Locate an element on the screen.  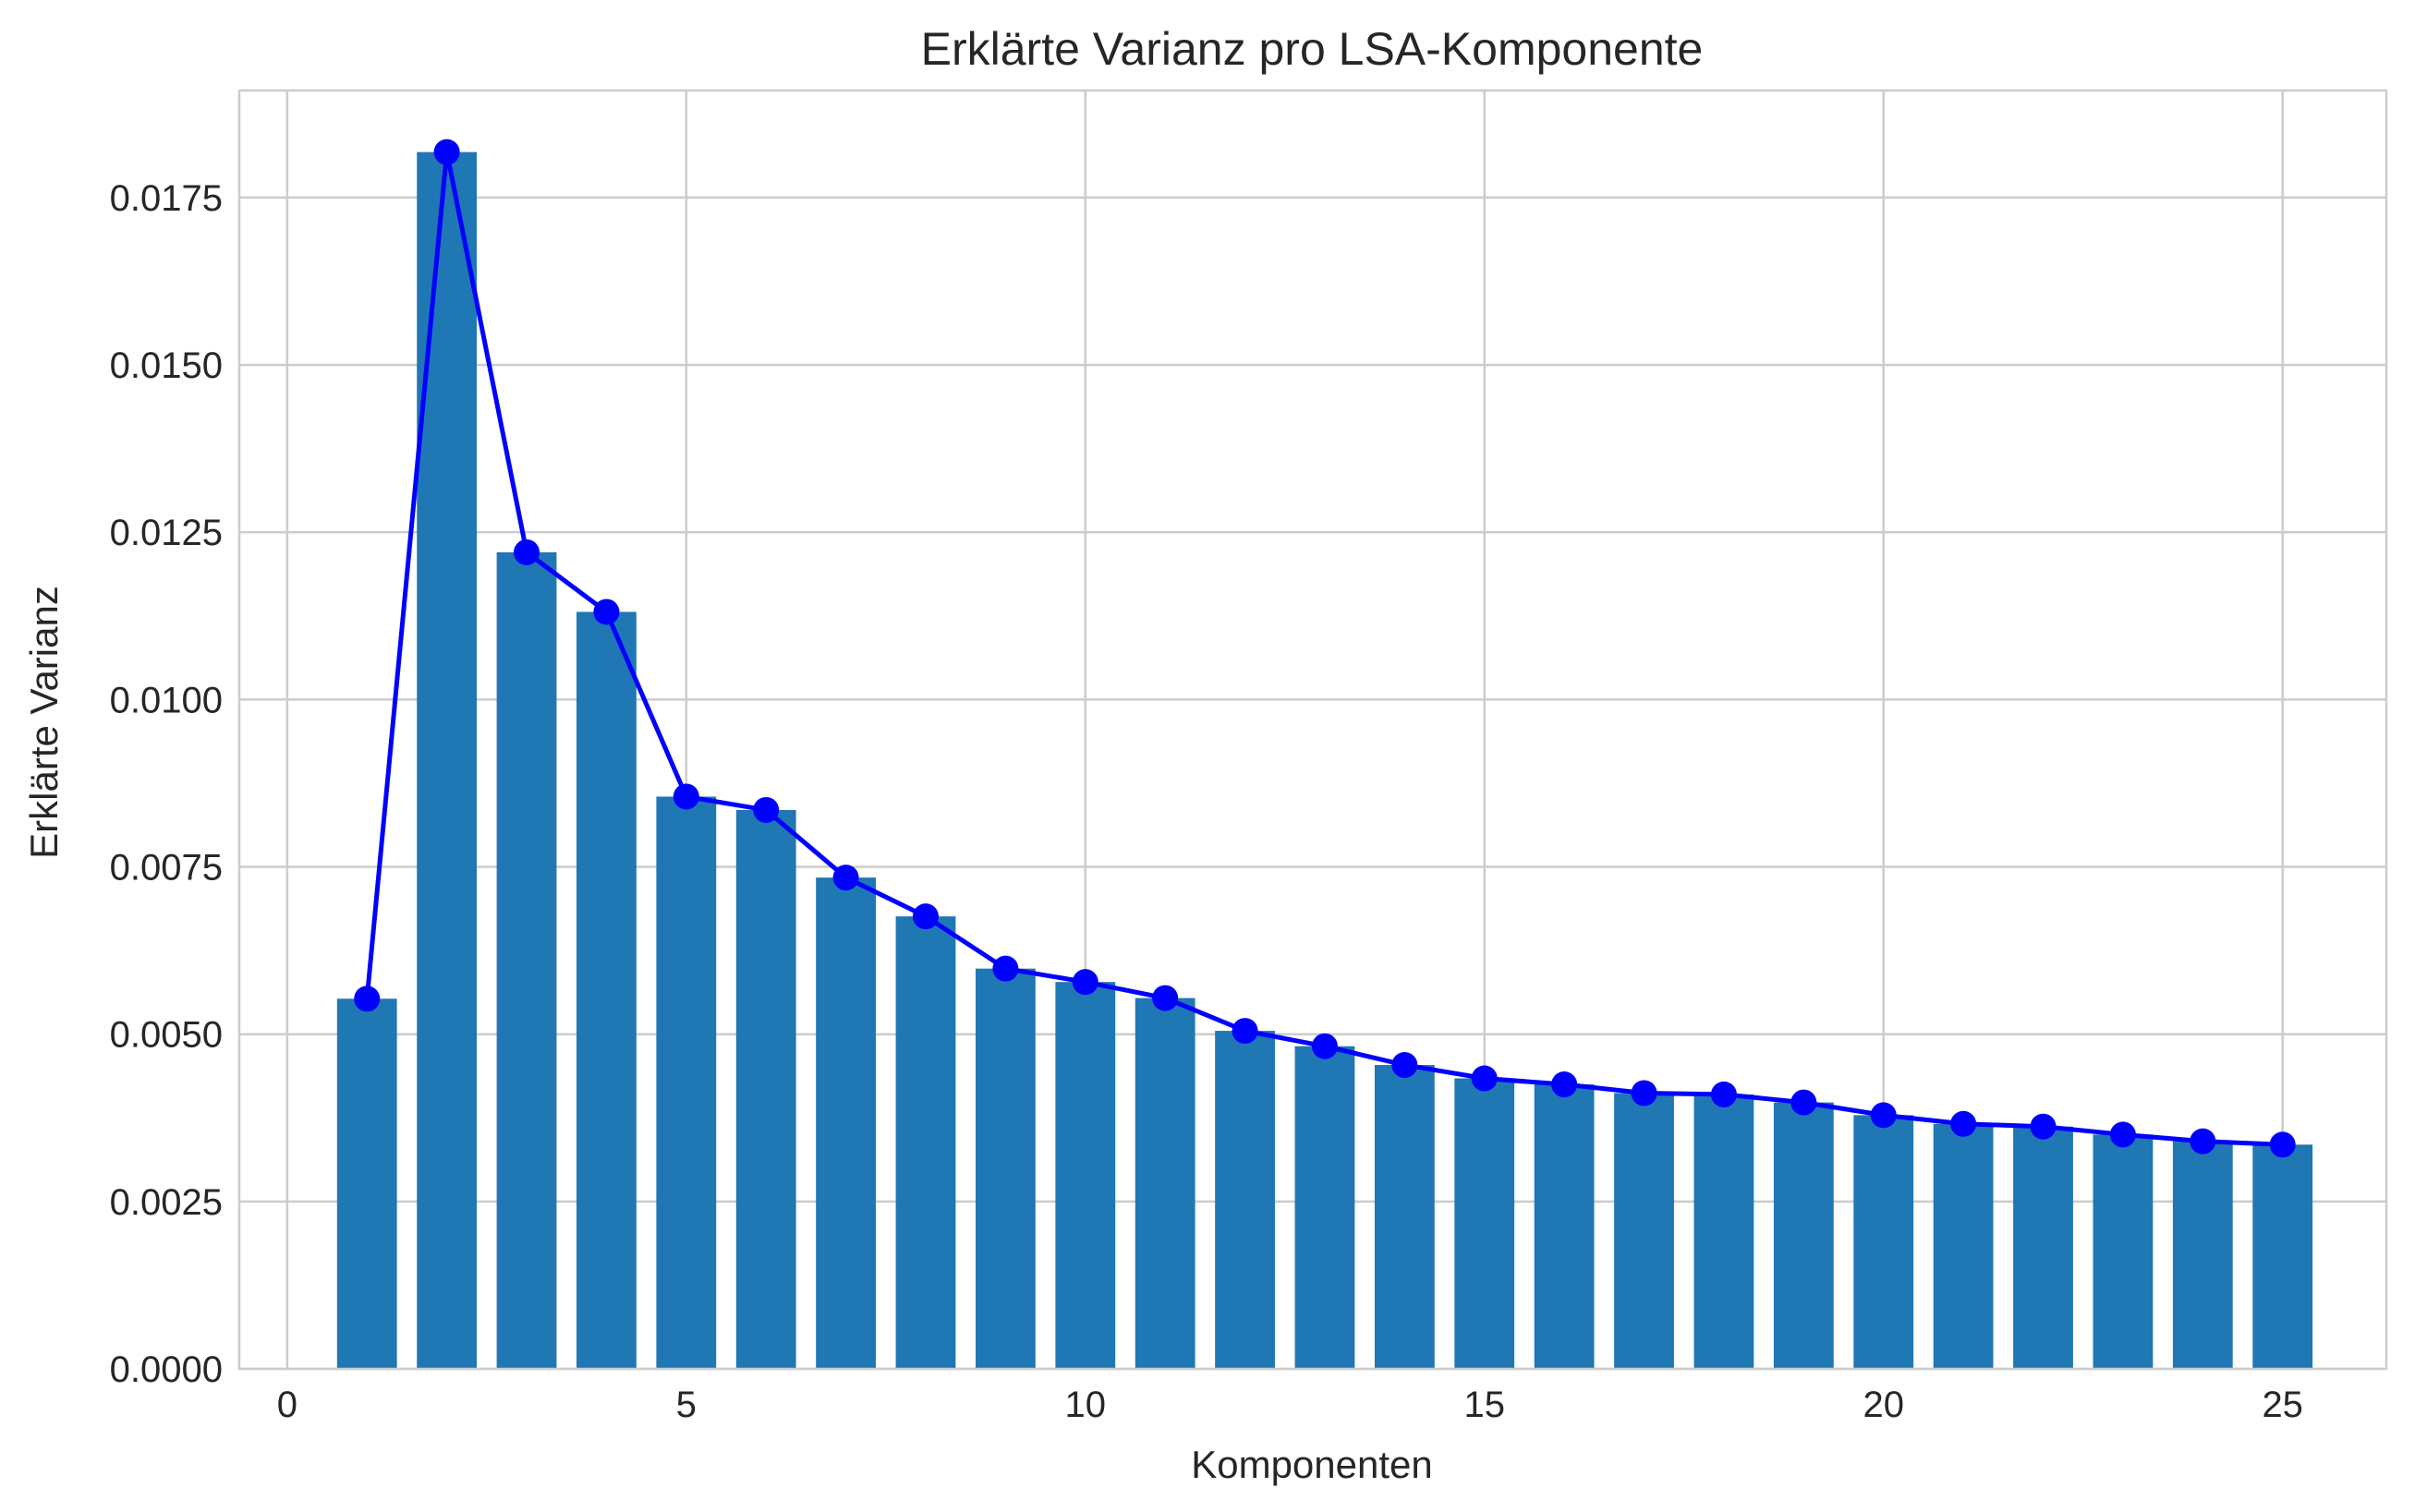
y-tick-label: 0.0075 is located at coordinates (166, 868).